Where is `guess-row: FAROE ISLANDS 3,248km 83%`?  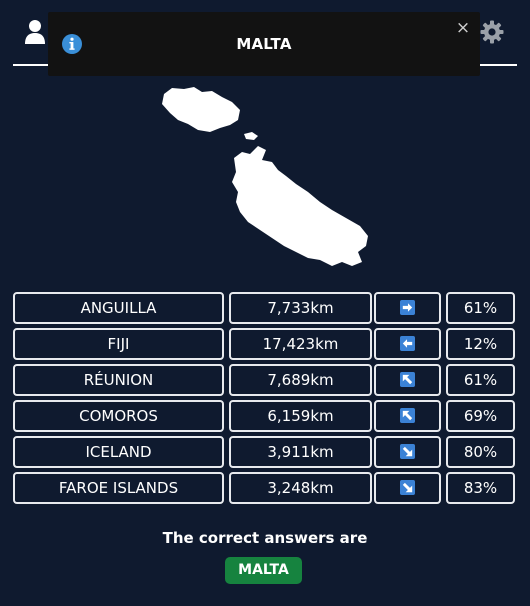
guess-row: FAROE ISLANDS 3,248km 83% is located at coordinates (264, 488).